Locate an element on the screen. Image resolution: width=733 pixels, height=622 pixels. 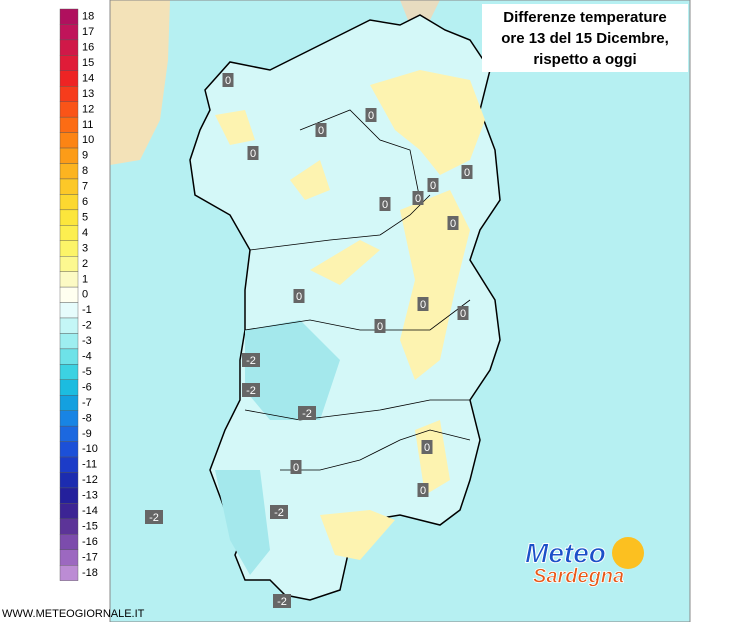
legend-label: -14 is located at coordinates (90, 511).